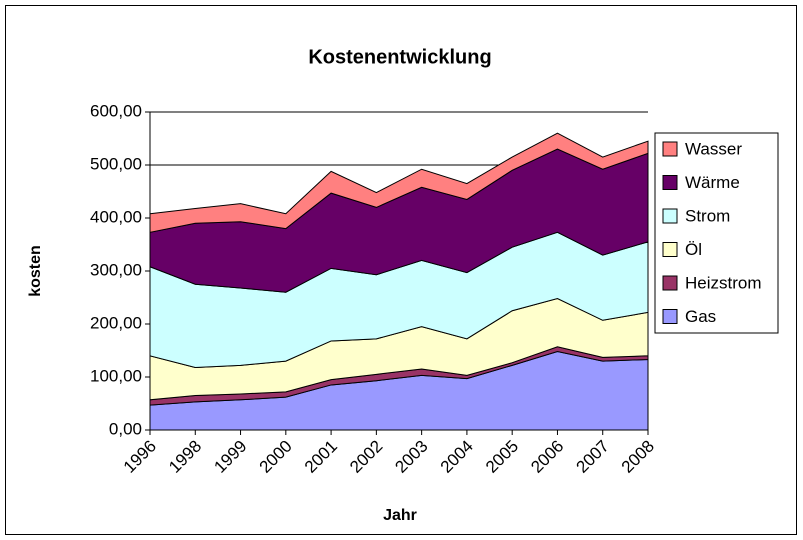 The height and width of the screenshot is (540, 803). I want to click on legend-label: Gas, so click(700, 316).